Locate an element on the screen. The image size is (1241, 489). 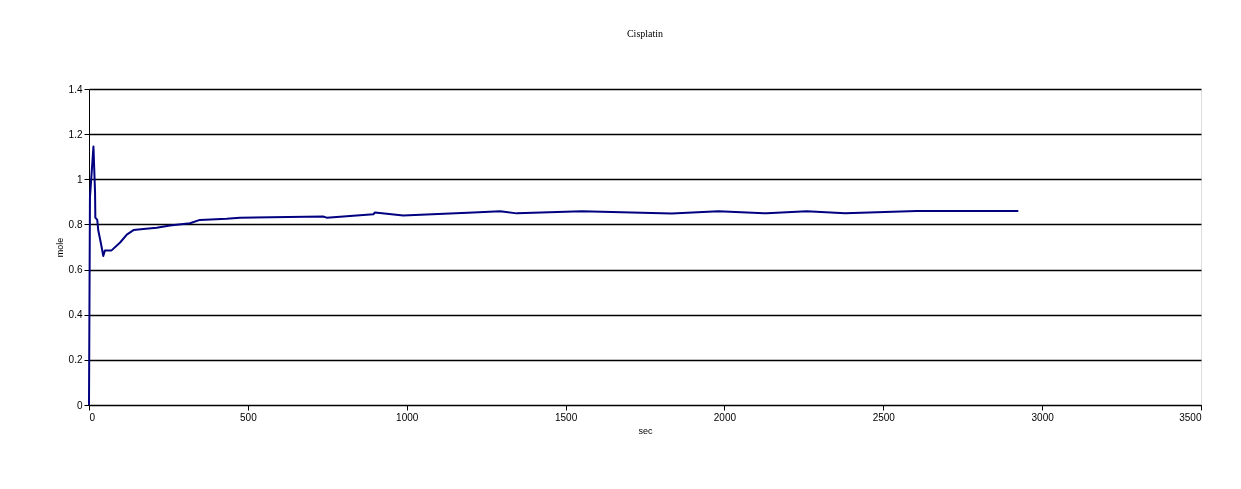
y-tick-label: 0.4 is located at coordinates (75, 315).